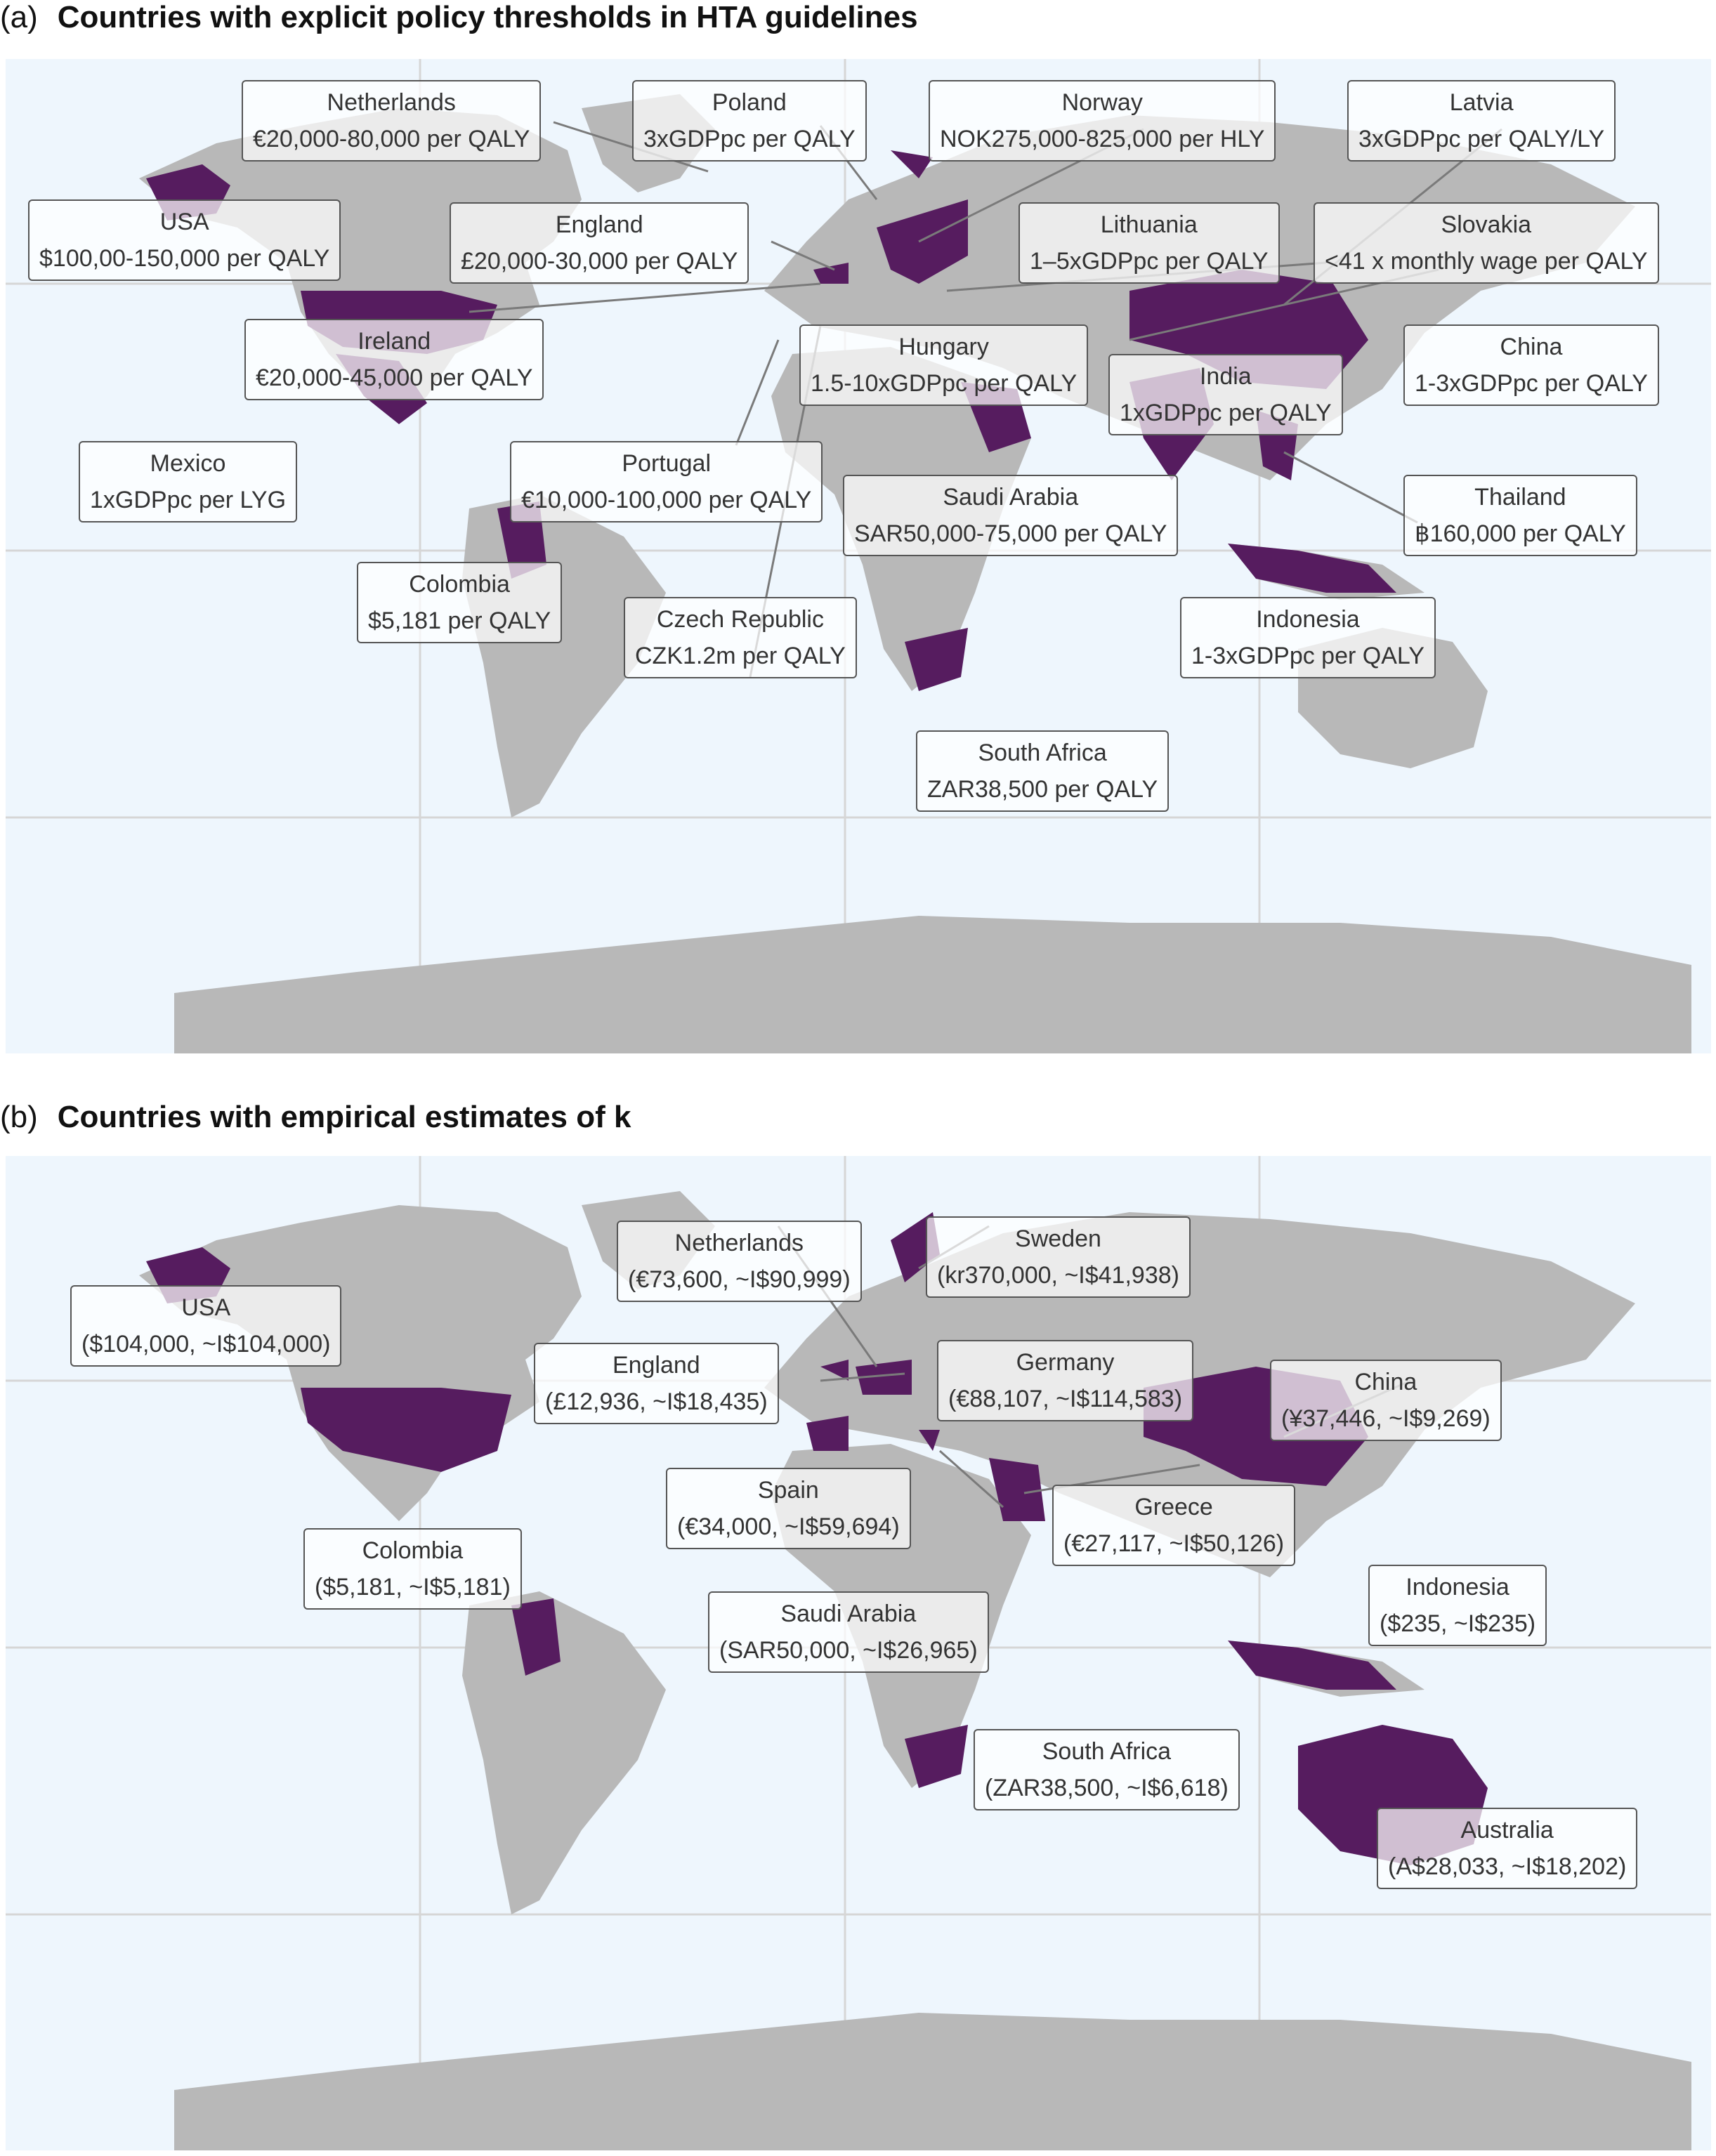 This screenshot has width=1716, height=2156. I want to click on country-value: (€88,107, ~I$114,583), so click(1065, 1399).